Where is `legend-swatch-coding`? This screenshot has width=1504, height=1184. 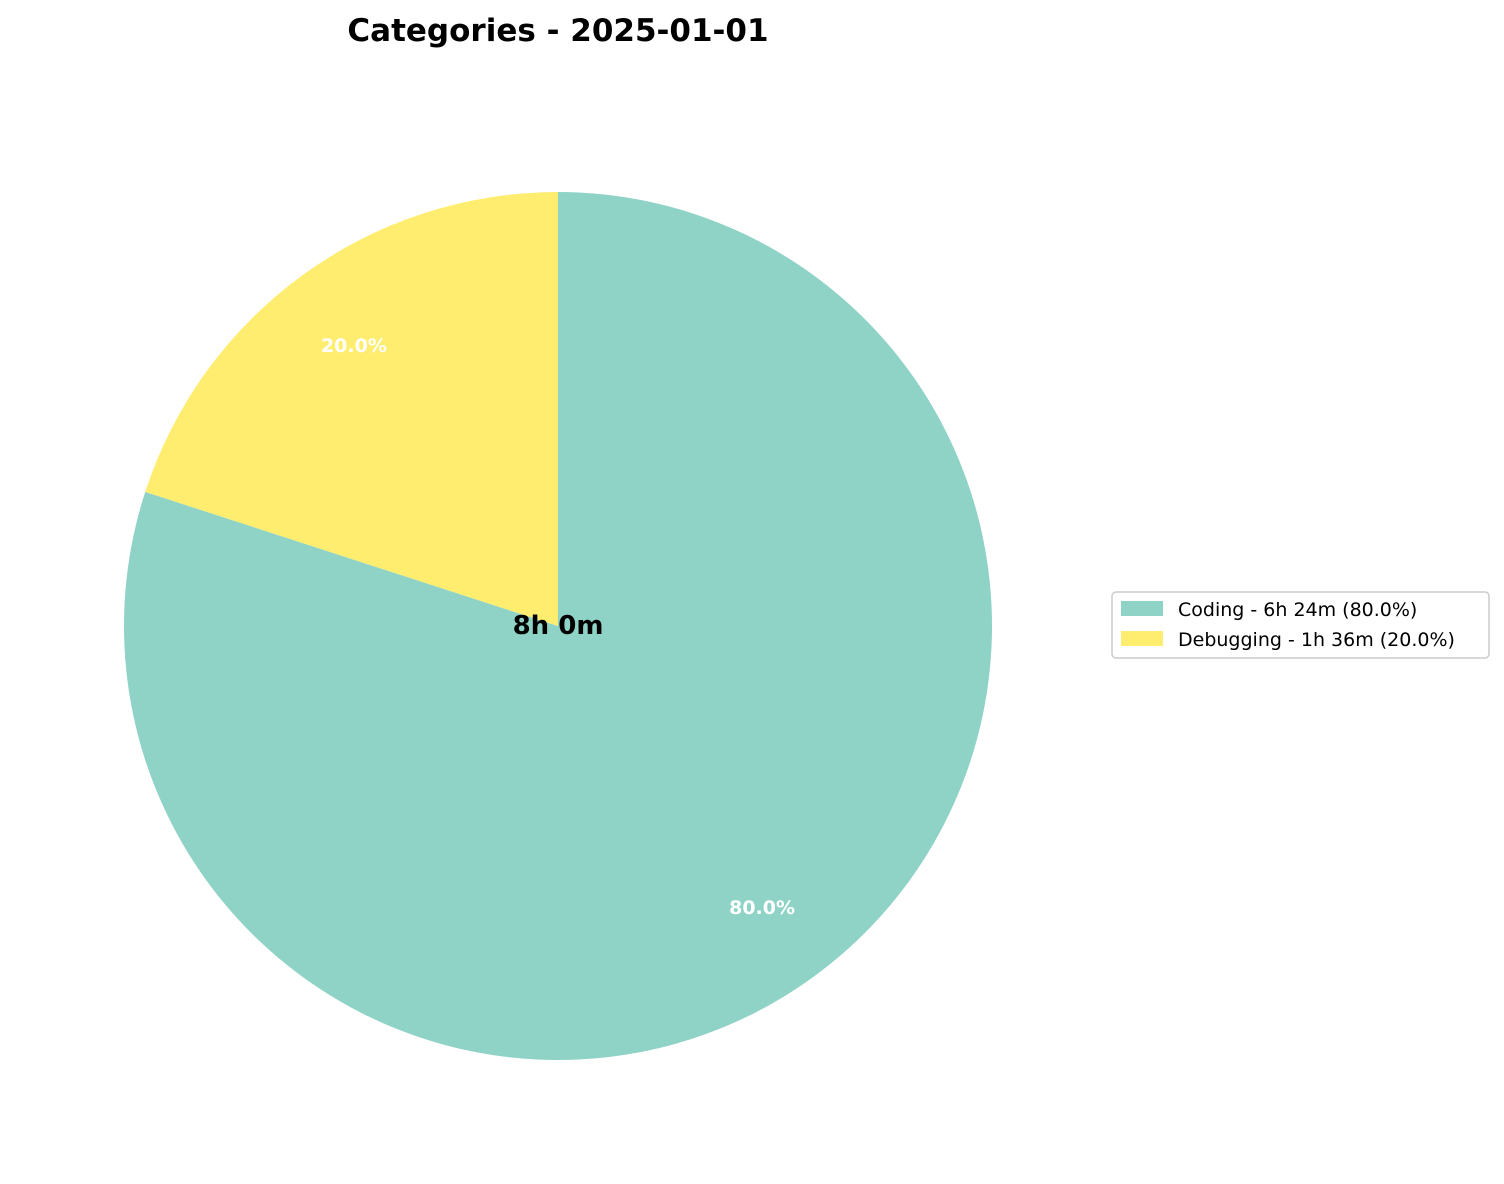 legend-swatch-coding is located at coordinates (1142, 608).